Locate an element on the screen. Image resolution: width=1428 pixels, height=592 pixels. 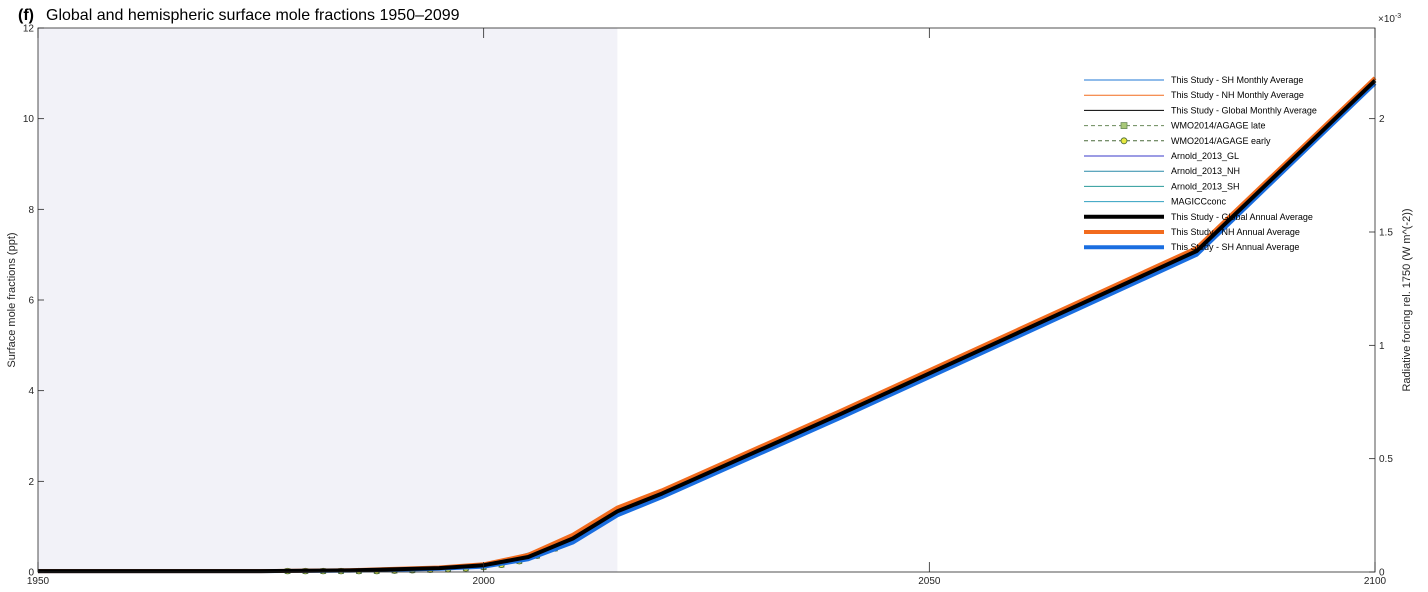
y-tick-label: 0 is located at coordinates (31, 573).